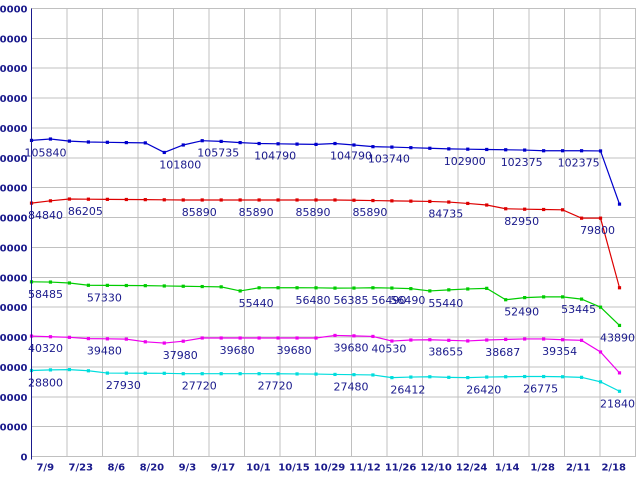 This screenshot has width=640, height=480. Describe the element at coordinates (180, 164) in the screenshot. I see `data-point-value-label: 101800` at that location.